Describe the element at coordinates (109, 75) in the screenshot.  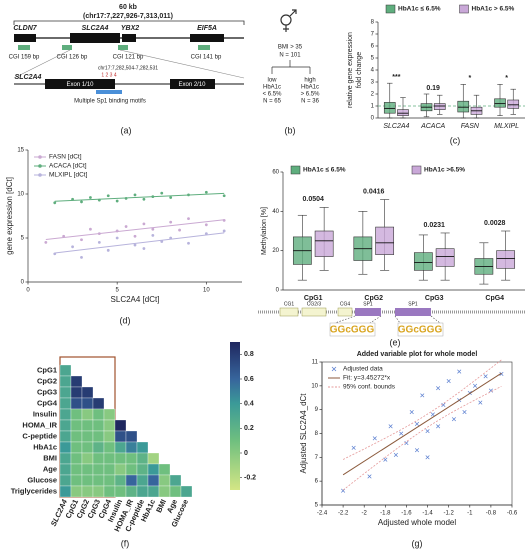
I see `cpg-sites: 1 2 3 4` at that location.